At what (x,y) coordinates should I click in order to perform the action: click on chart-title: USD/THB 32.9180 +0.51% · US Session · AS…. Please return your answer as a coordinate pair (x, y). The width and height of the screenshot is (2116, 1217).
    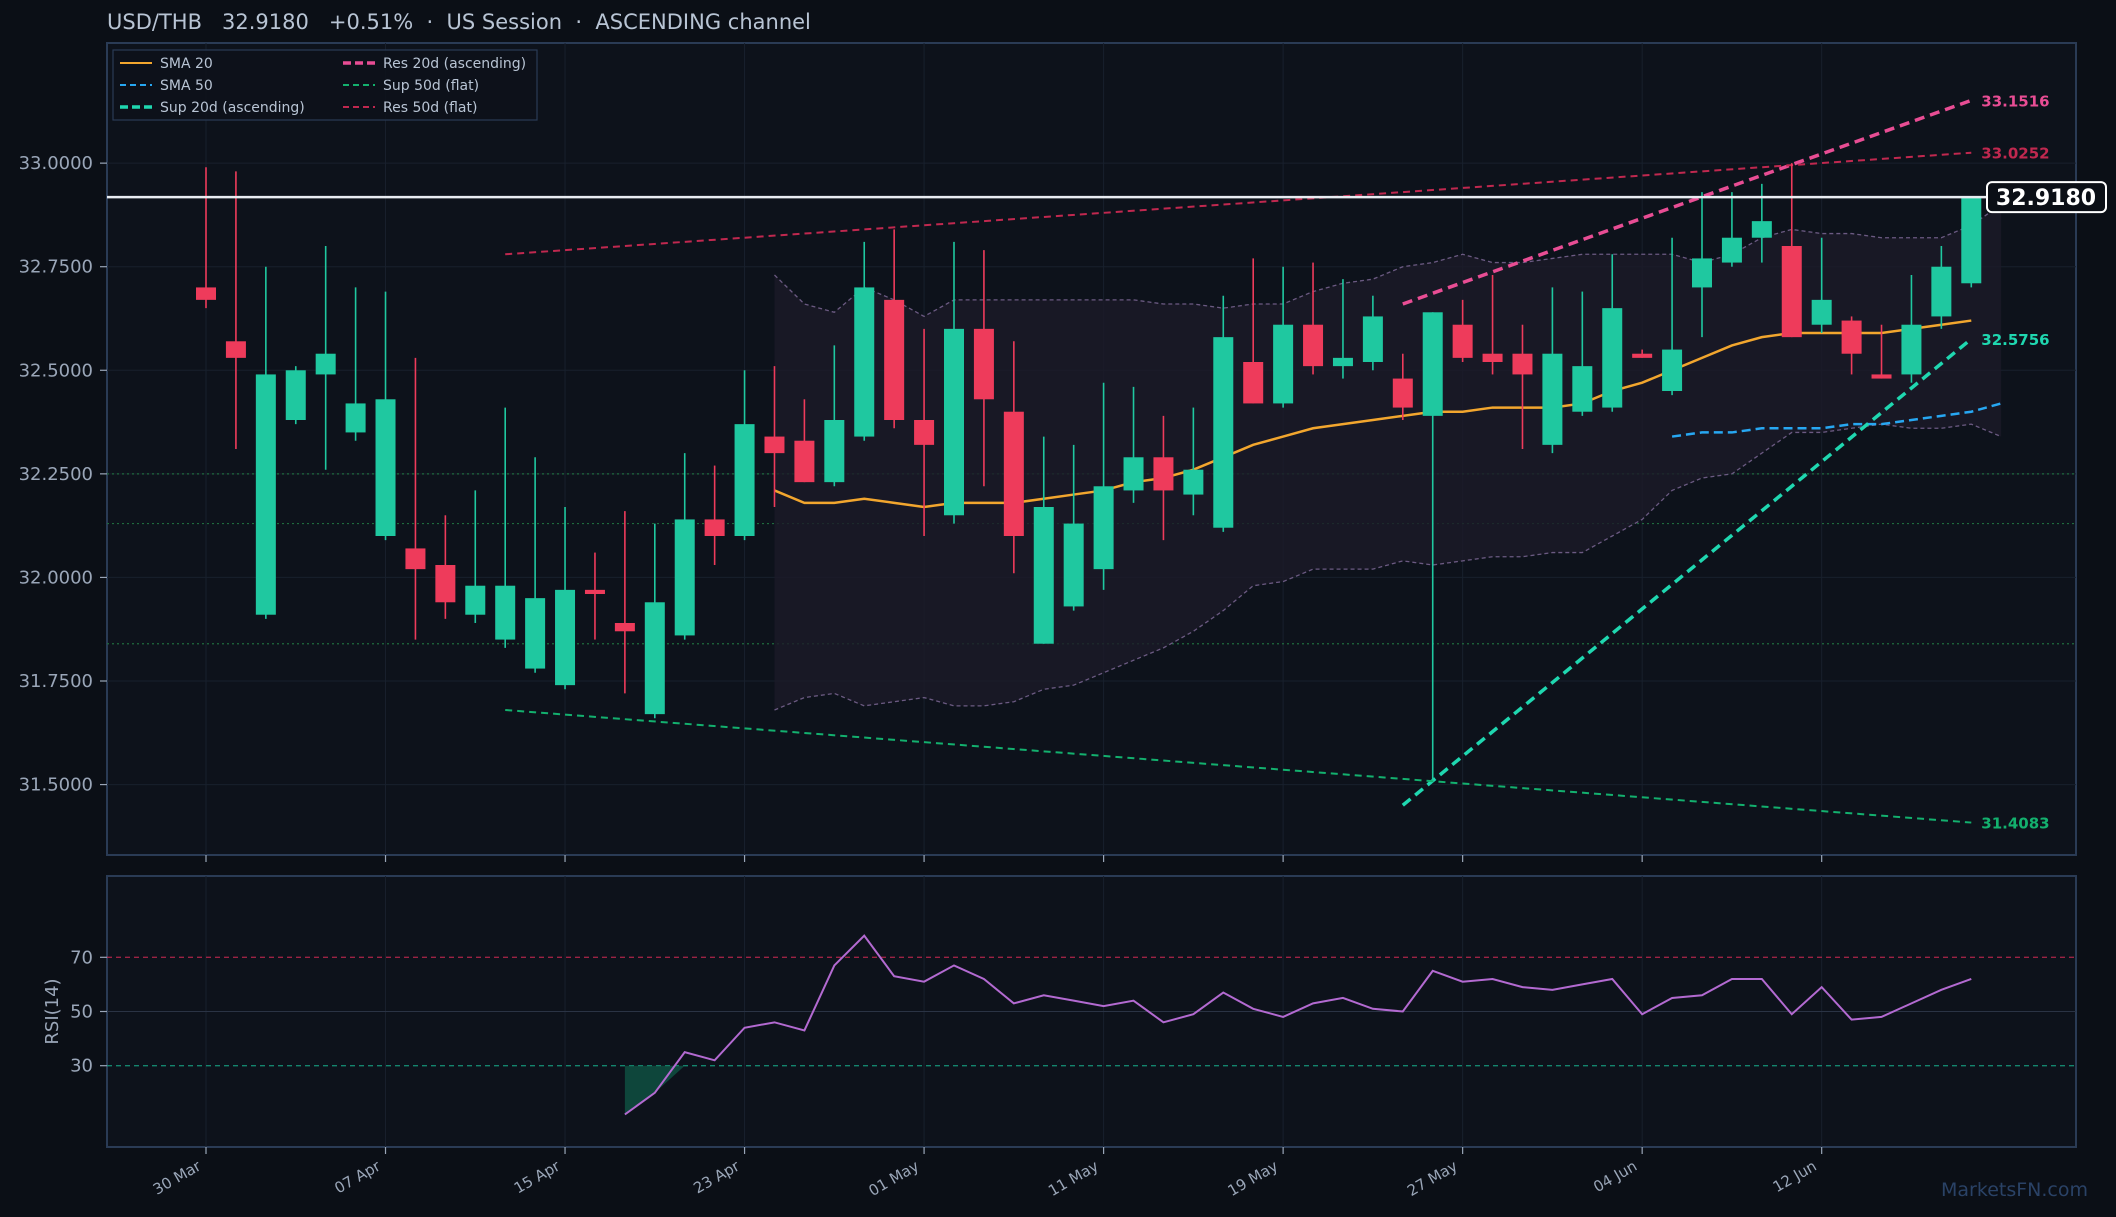
    Looking at the image, I should click on (459, 22).